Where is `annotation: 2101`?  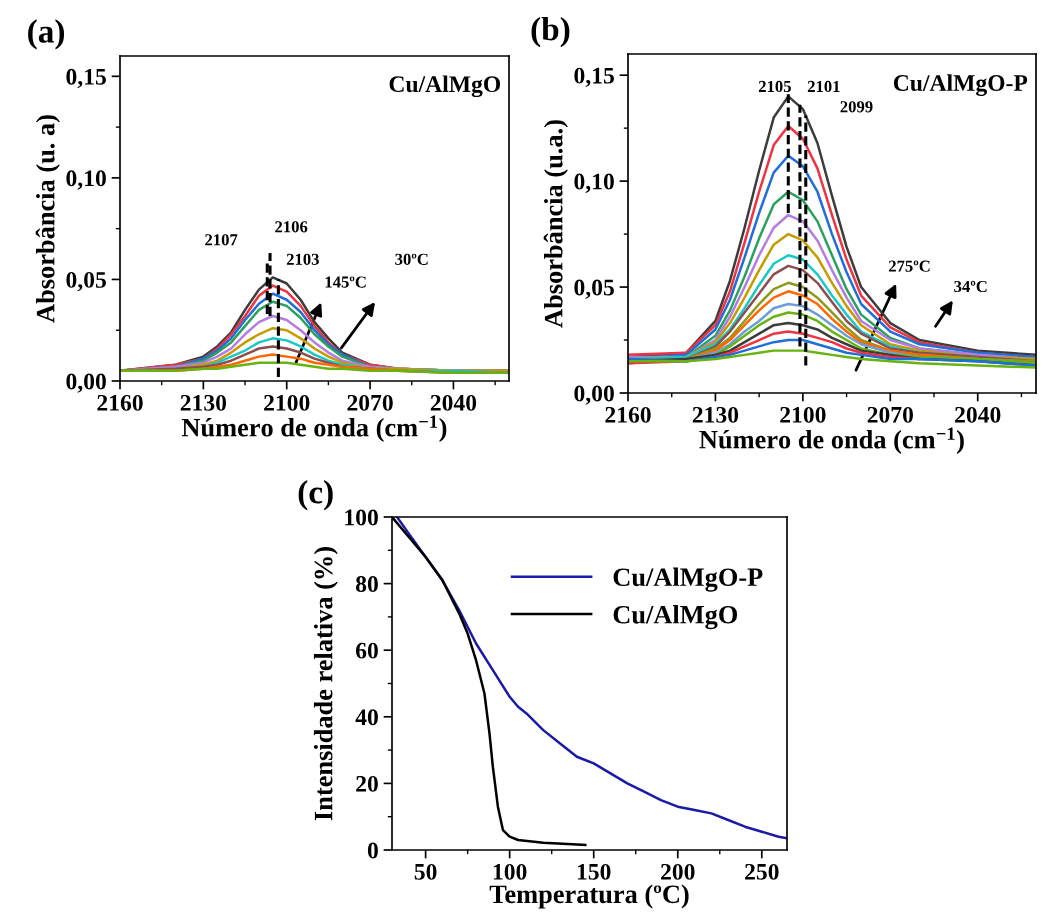 annotation: 2101 is located at coordinates (823, 86).